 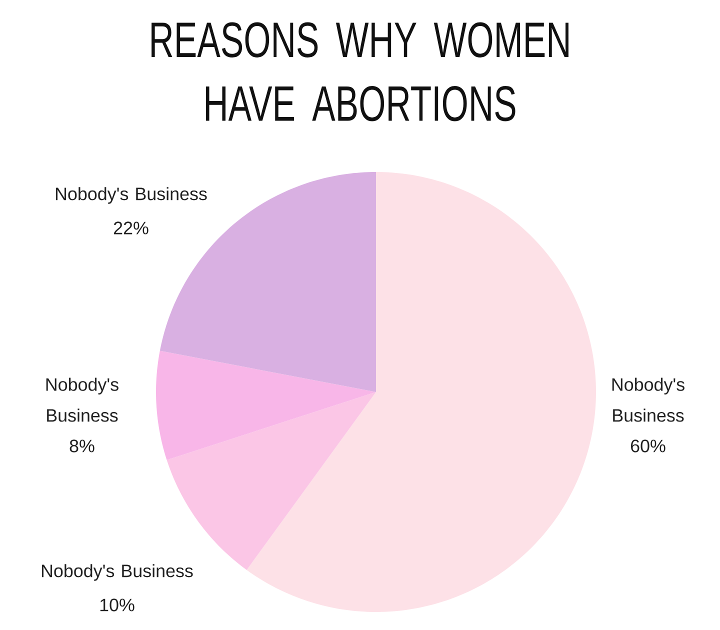 What do you see at coordinates (131, 228) in the screenshot?
I see `data-label: 22%` at bounding box center [131, 228].